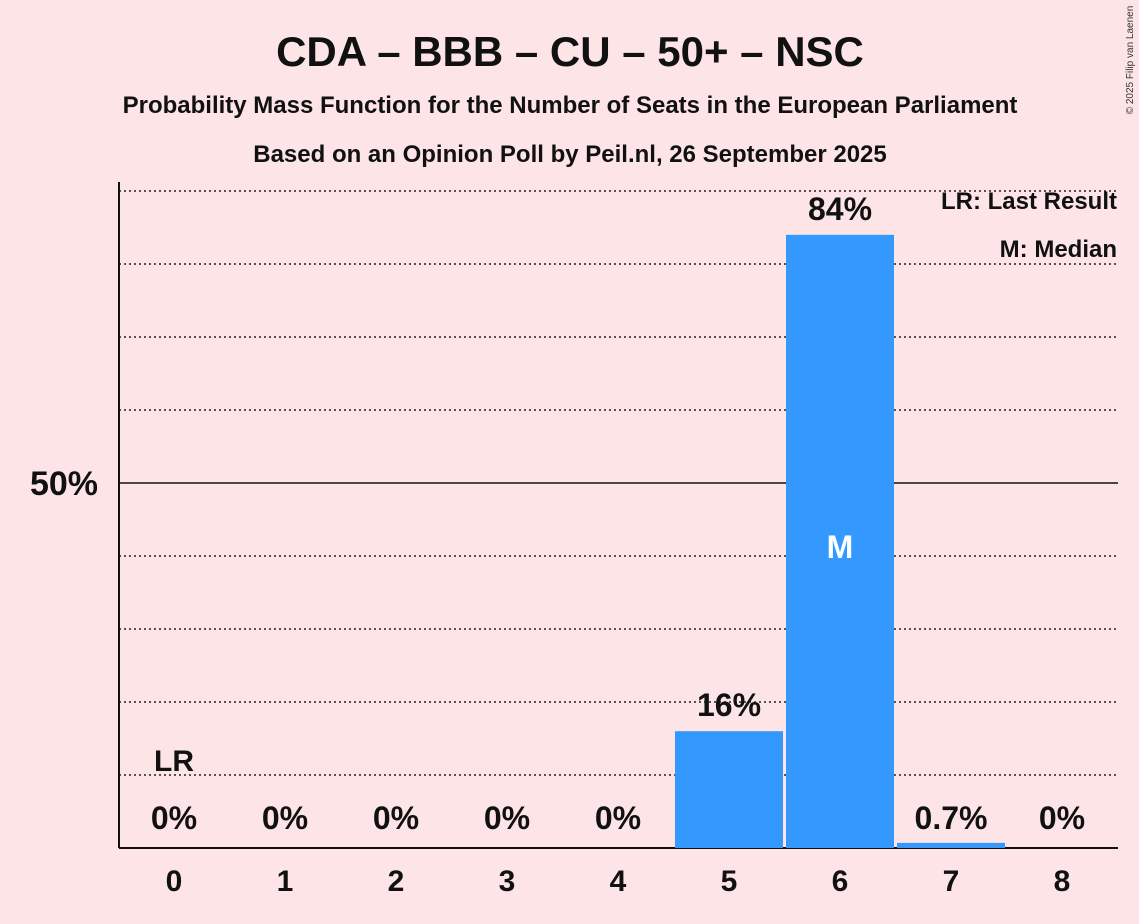 This screenshot has width=1139, height=924. Describe the element at coordinates (1029, 201) in the screenshot. I see `legend-last-result: LR: Last Result` at that location.